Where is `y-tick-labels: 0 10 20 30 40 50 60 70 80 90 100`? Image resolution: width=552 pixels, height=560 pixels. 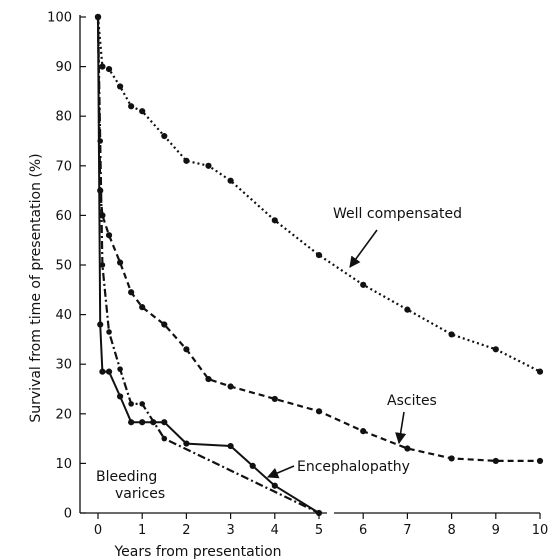
y-tick-labels: 0 10 20 30 40 50 60 70 80 90 100 is located at coordinates (59, 266).